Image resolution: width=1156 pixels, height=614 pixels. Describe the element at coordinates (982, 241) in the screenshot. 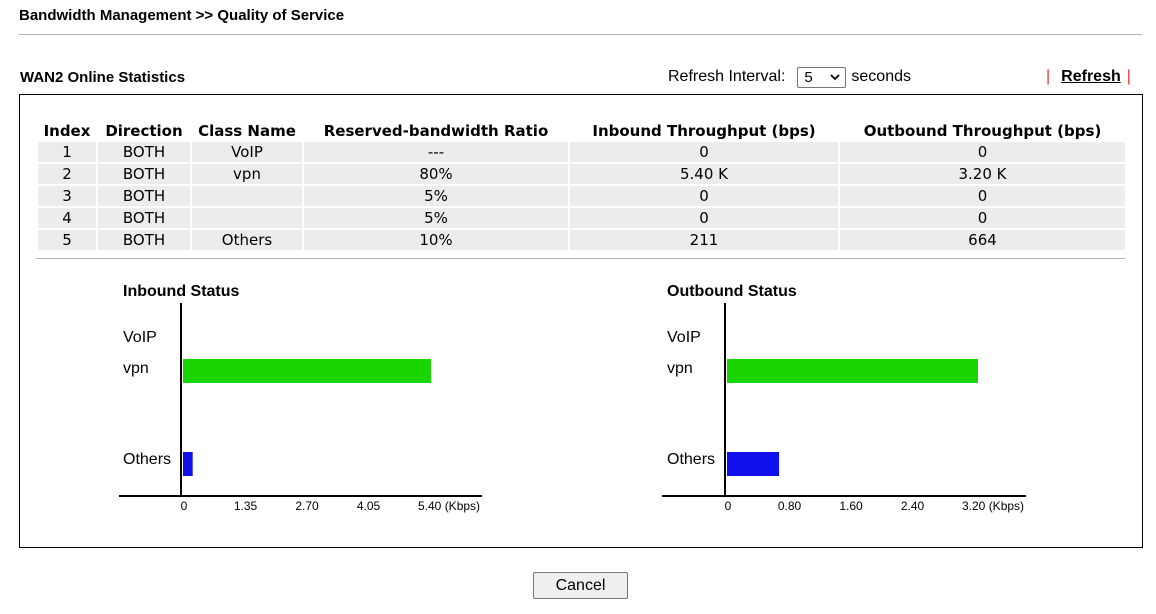

I see `cell-outbound-throughput: 664` at that location.